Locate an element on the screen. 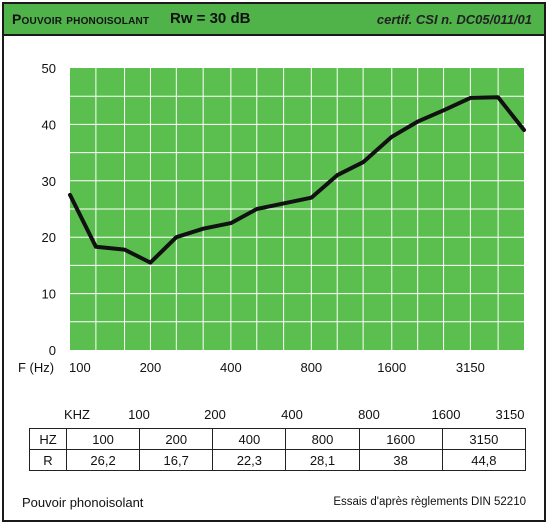 This screenshot has width=550, height=526. khz-row: KHZ 100 200 400 800 1600 3150 is located at coordinates (297, 415).